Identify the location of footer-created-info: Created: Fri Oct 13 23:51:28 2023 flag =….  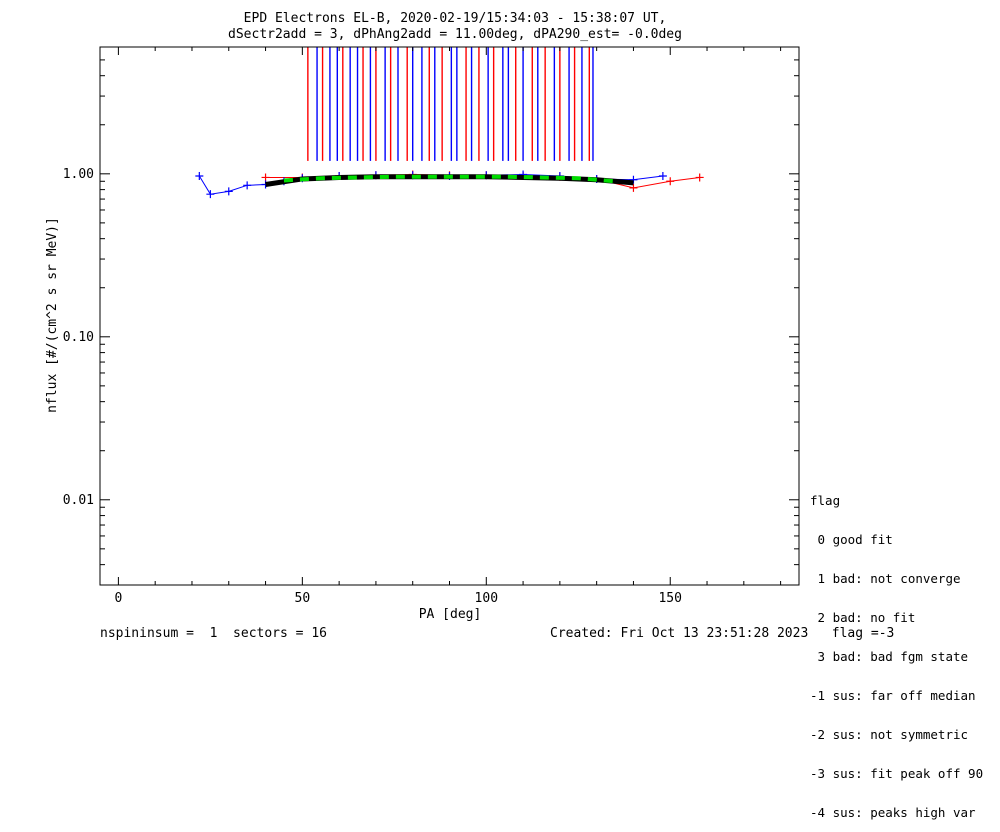
(722, 633).